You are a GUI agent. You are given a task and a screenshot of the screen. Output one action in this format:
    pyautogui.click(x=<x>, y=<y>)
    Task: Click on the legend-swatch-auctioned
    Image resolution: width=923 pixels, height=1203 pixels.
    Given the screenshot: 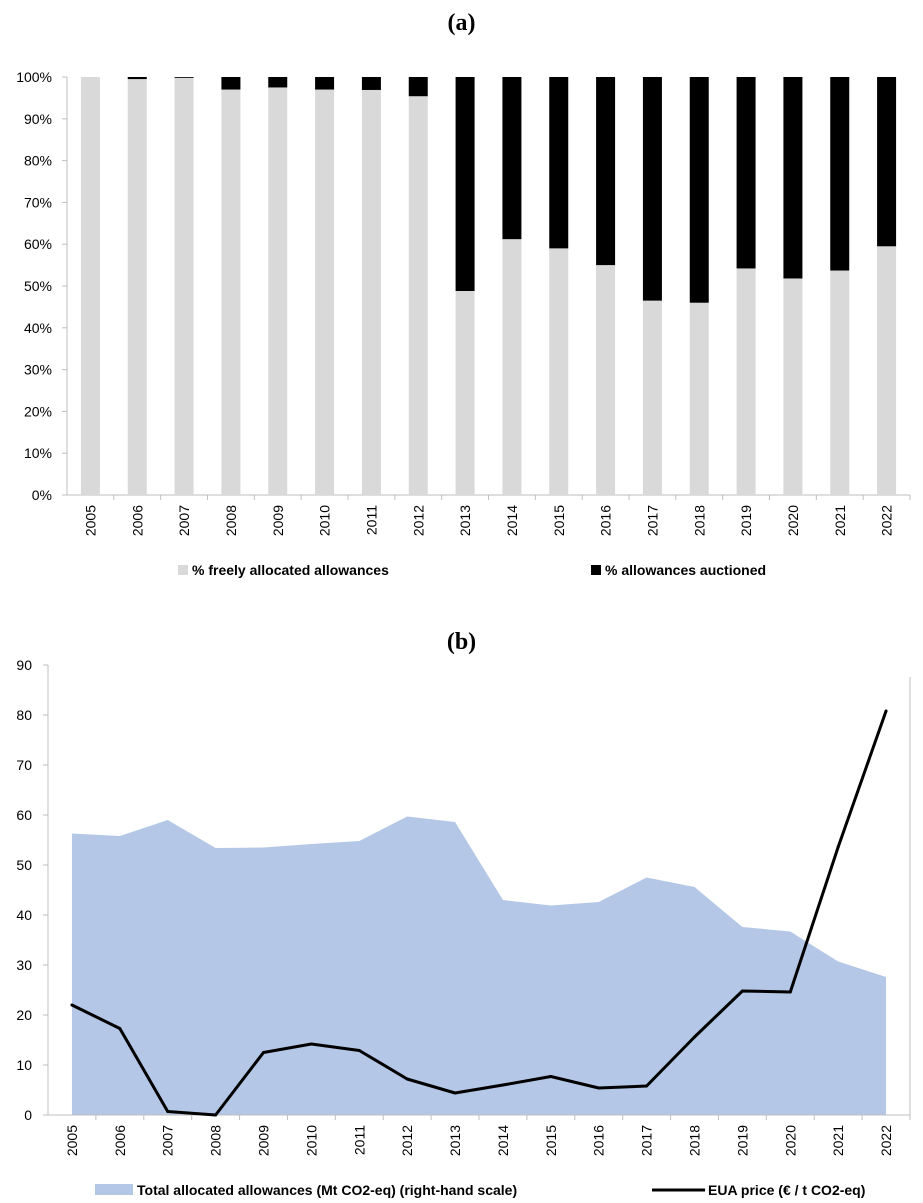 What is the action you would take?
    pyautogui.click(x=596, y=570)
    